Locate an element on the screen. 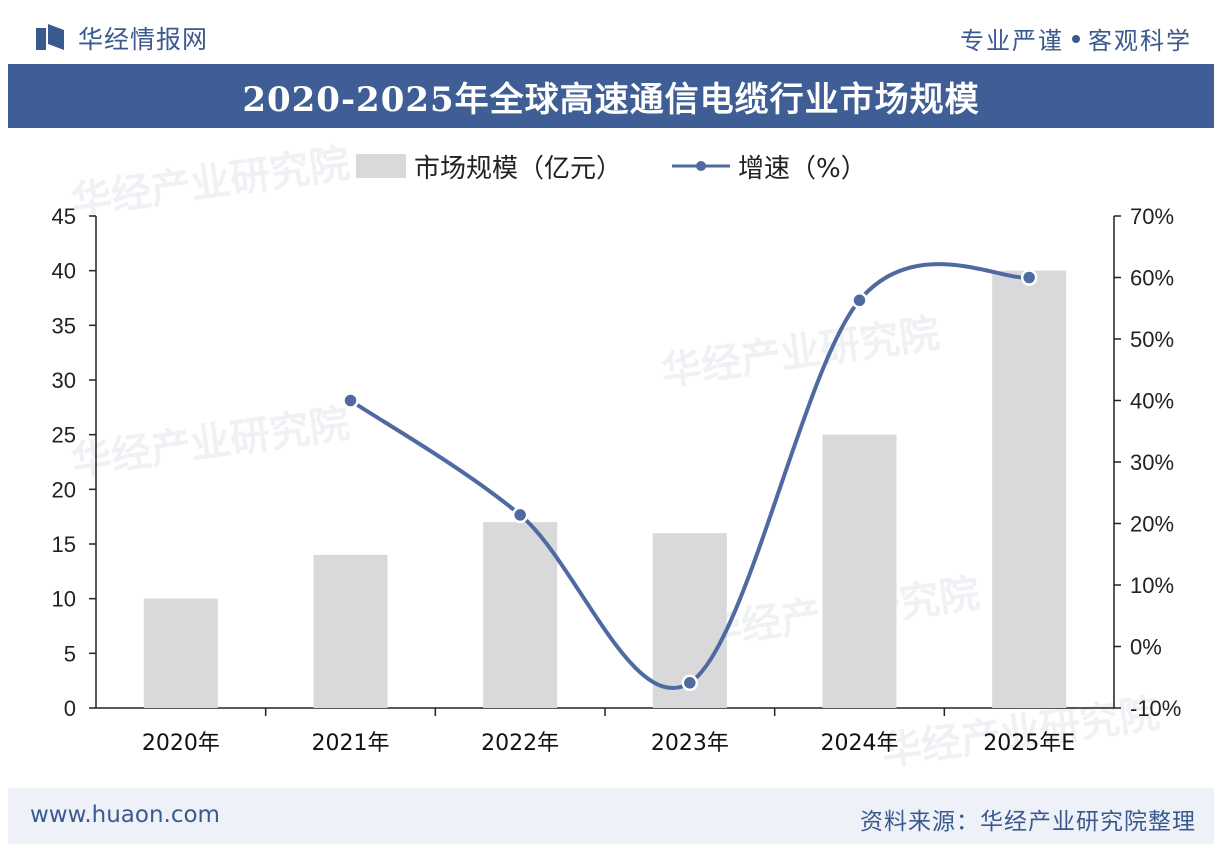 This screenshot has width=1222, height=850. y-left-tick-label: 30 is located at coordinates (64, 380).